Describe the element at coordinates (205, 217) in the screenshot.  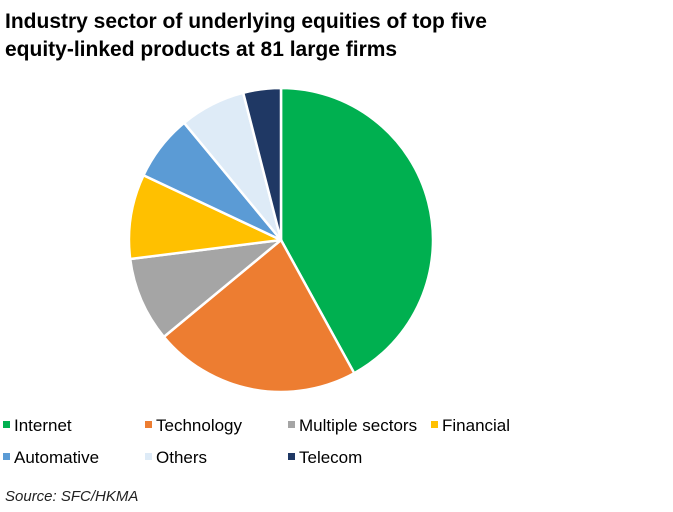
I see `pie-slice-financial` at that location.